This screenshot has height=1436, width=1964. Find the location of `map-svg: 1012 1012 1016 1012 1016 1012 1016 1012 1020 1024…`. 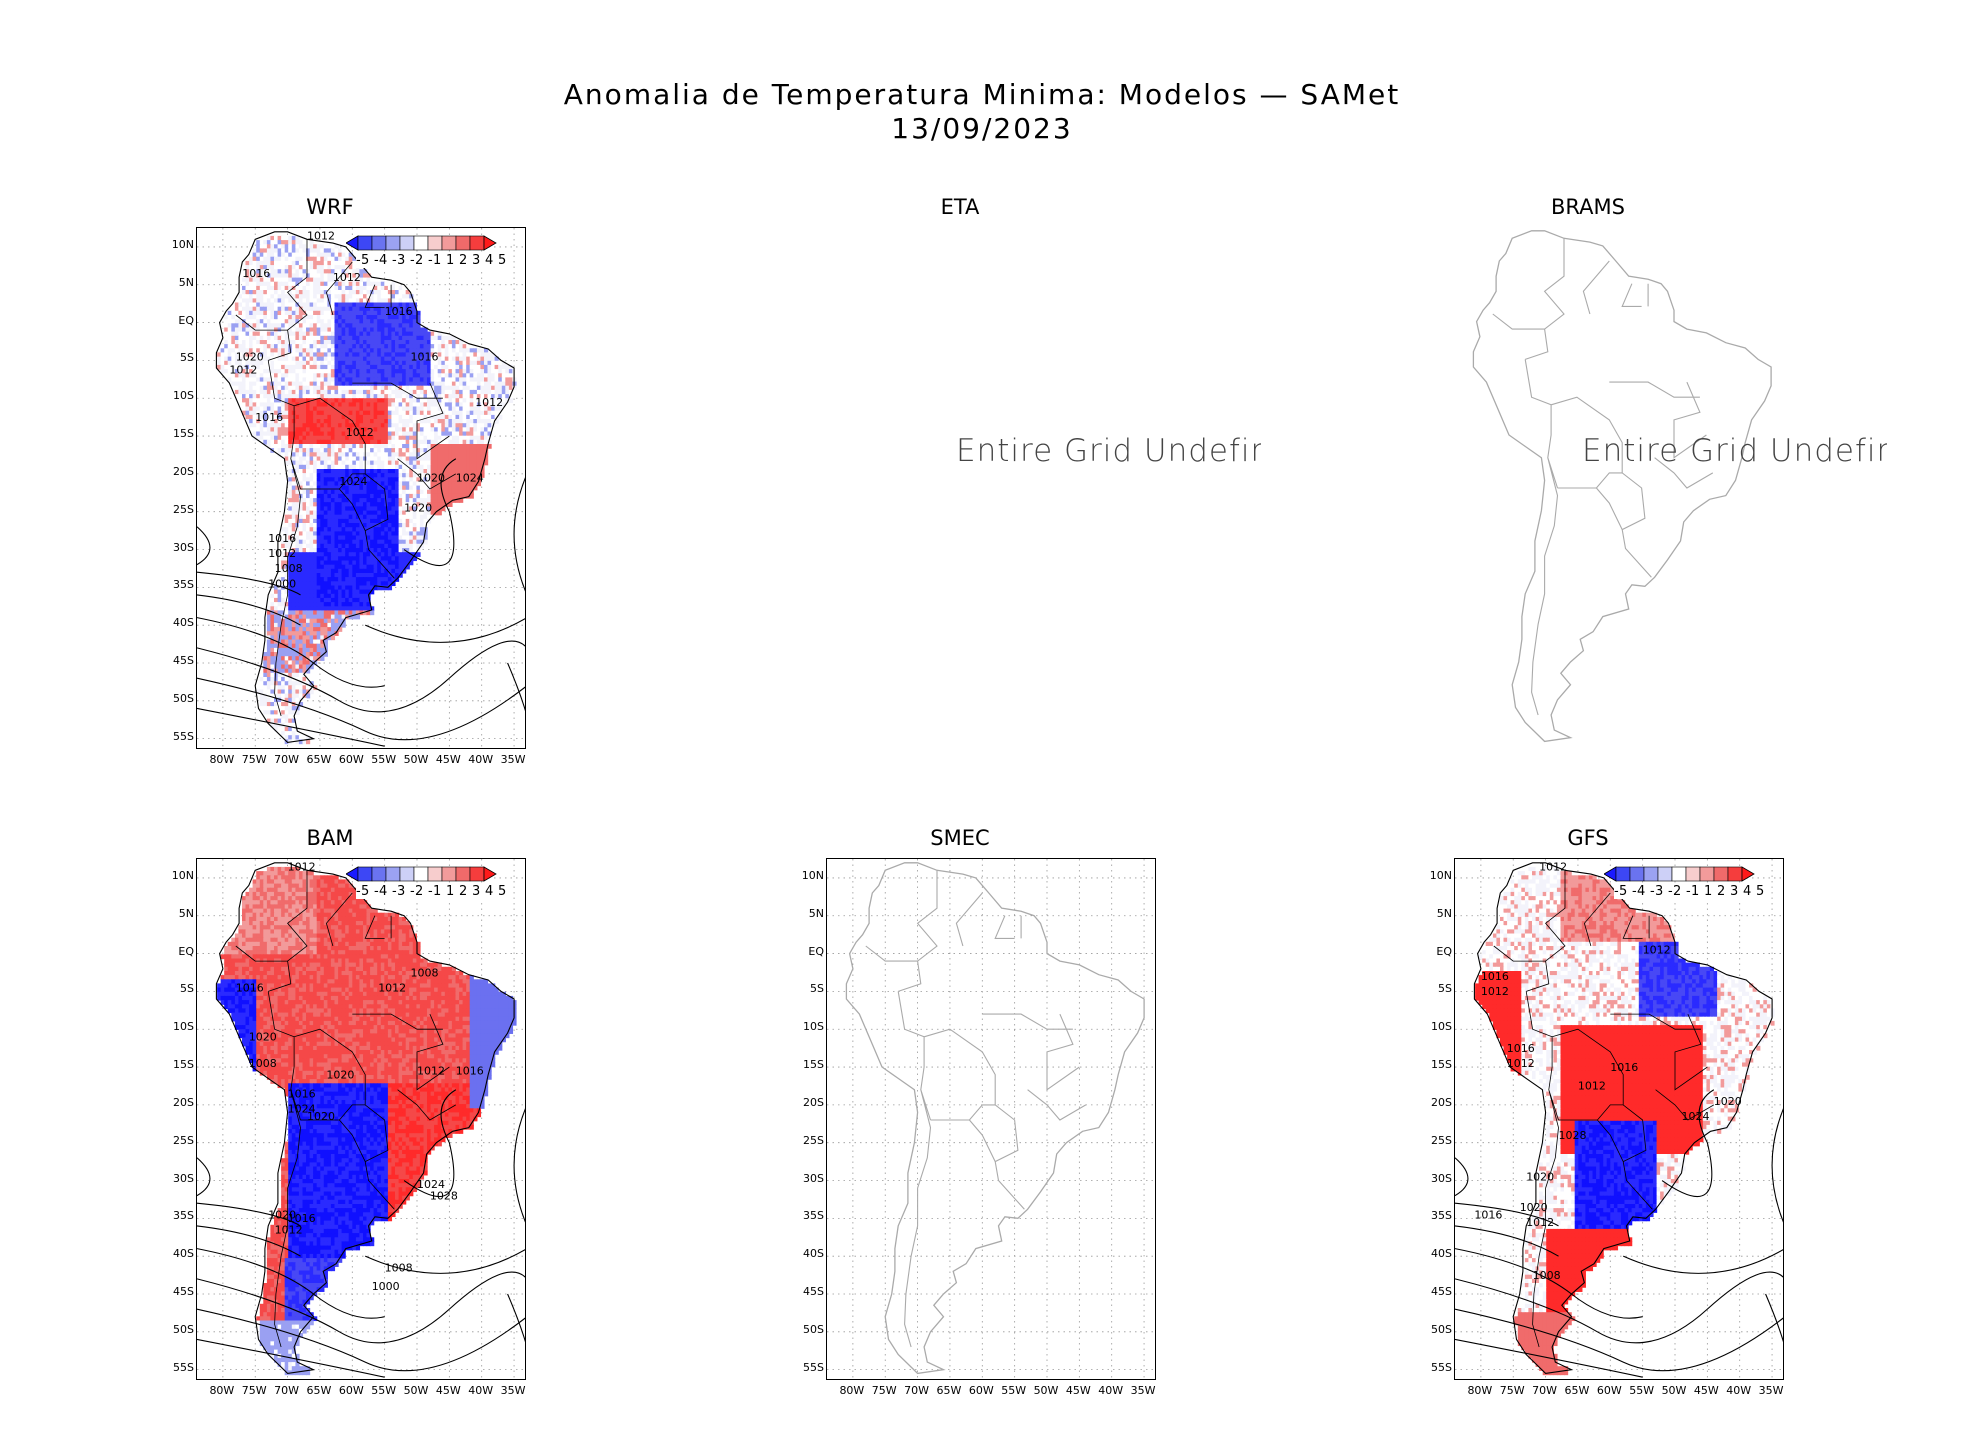

map-svg: 1012 1012 1016 1012 1016 1012 1016 1012 1020 1024… is located at coordinates (1619, 1119).